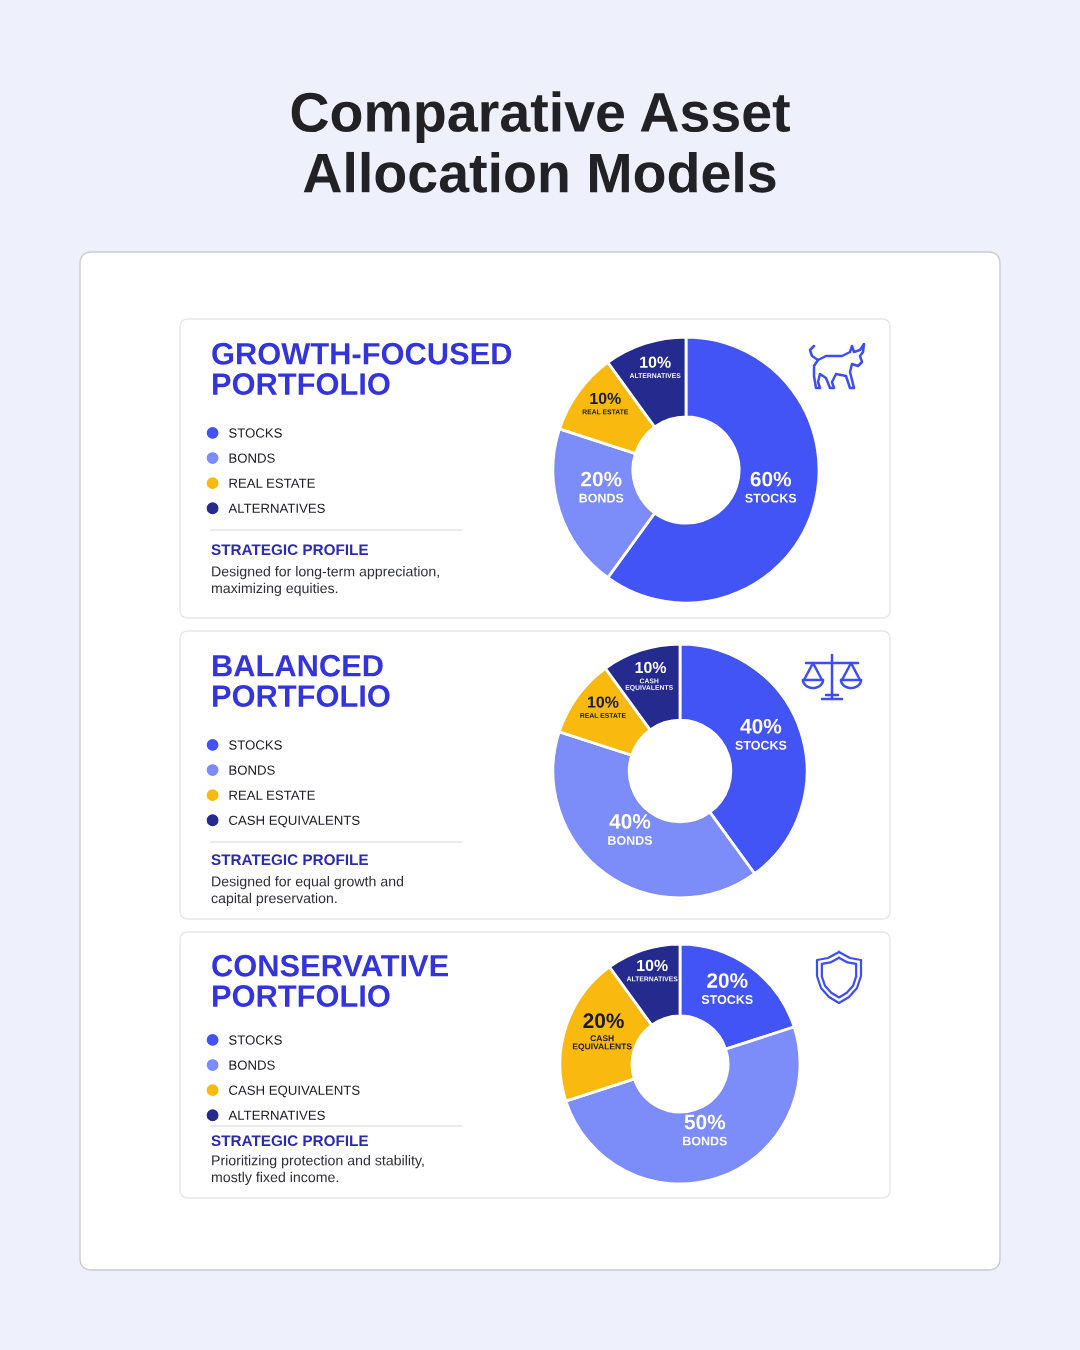  Describe the element at coordinates (307, 891) in the screenshot. I see `text: Designed for equal growth and capital preservation.` at that location.